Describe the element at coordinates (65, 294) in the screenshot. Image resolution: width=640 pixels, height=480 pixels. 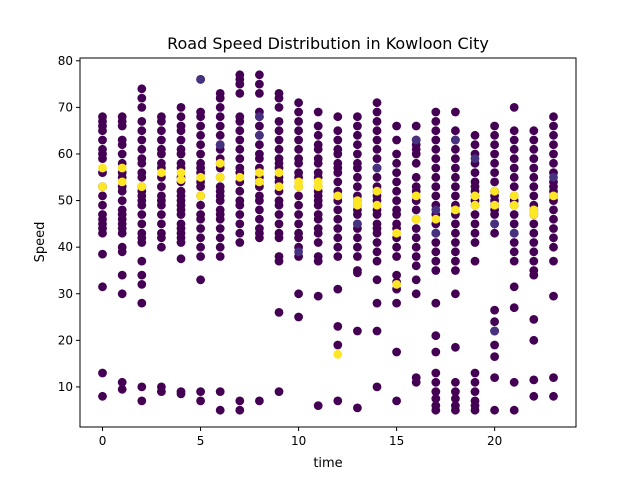
I see `y-tick-label: 30` at that location.